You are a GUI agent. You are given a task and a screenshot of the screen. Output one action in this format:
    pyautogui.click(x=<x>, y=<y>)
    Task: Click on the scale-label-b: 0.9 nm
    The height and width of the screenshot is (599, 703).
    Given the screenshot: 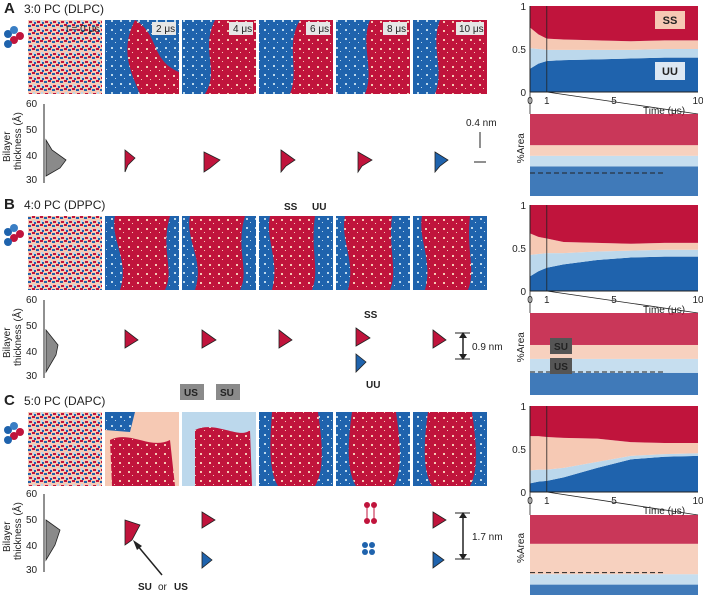 What is the action you would take?
    pyautogui.click(x=487, y=347)
    